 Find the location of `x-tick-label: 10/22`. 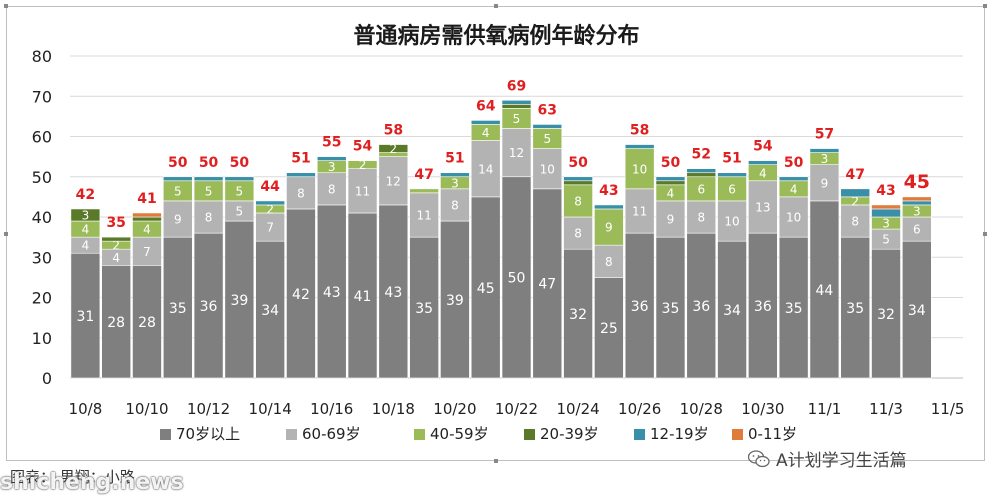

x-tick-label: 10/22 is located at coordinates (516, 409).